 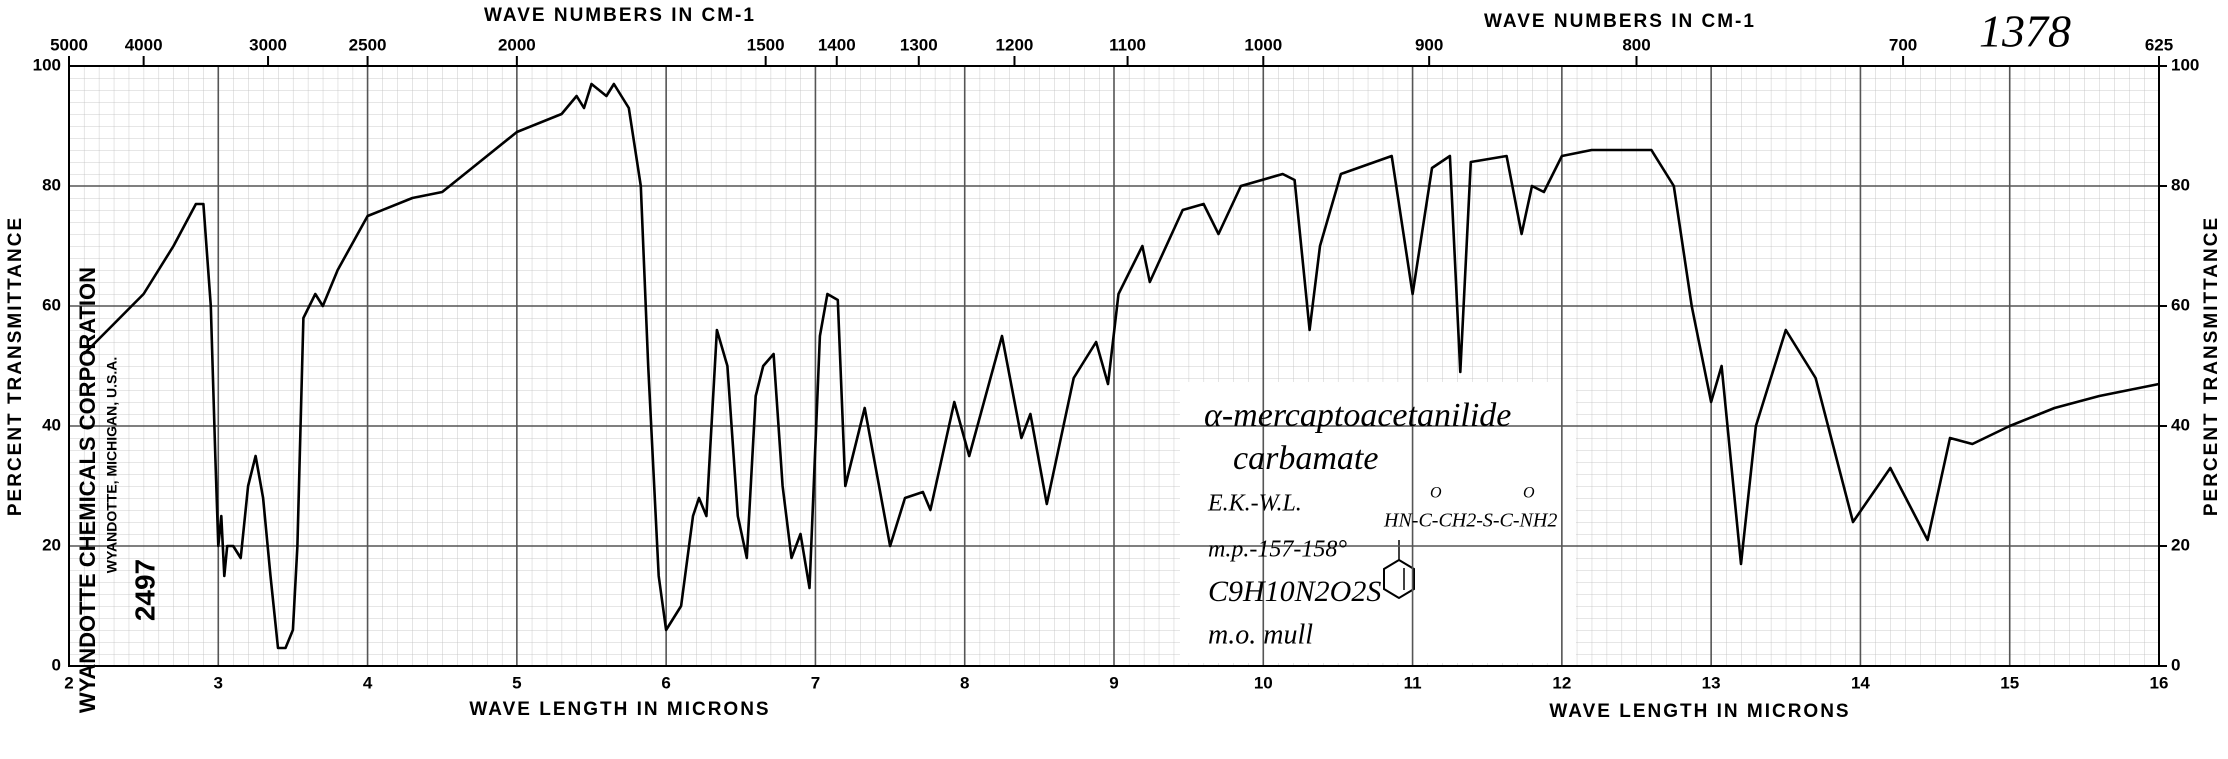 I want to click on x2-tick-label: 2000, so click(x=517, y=44).